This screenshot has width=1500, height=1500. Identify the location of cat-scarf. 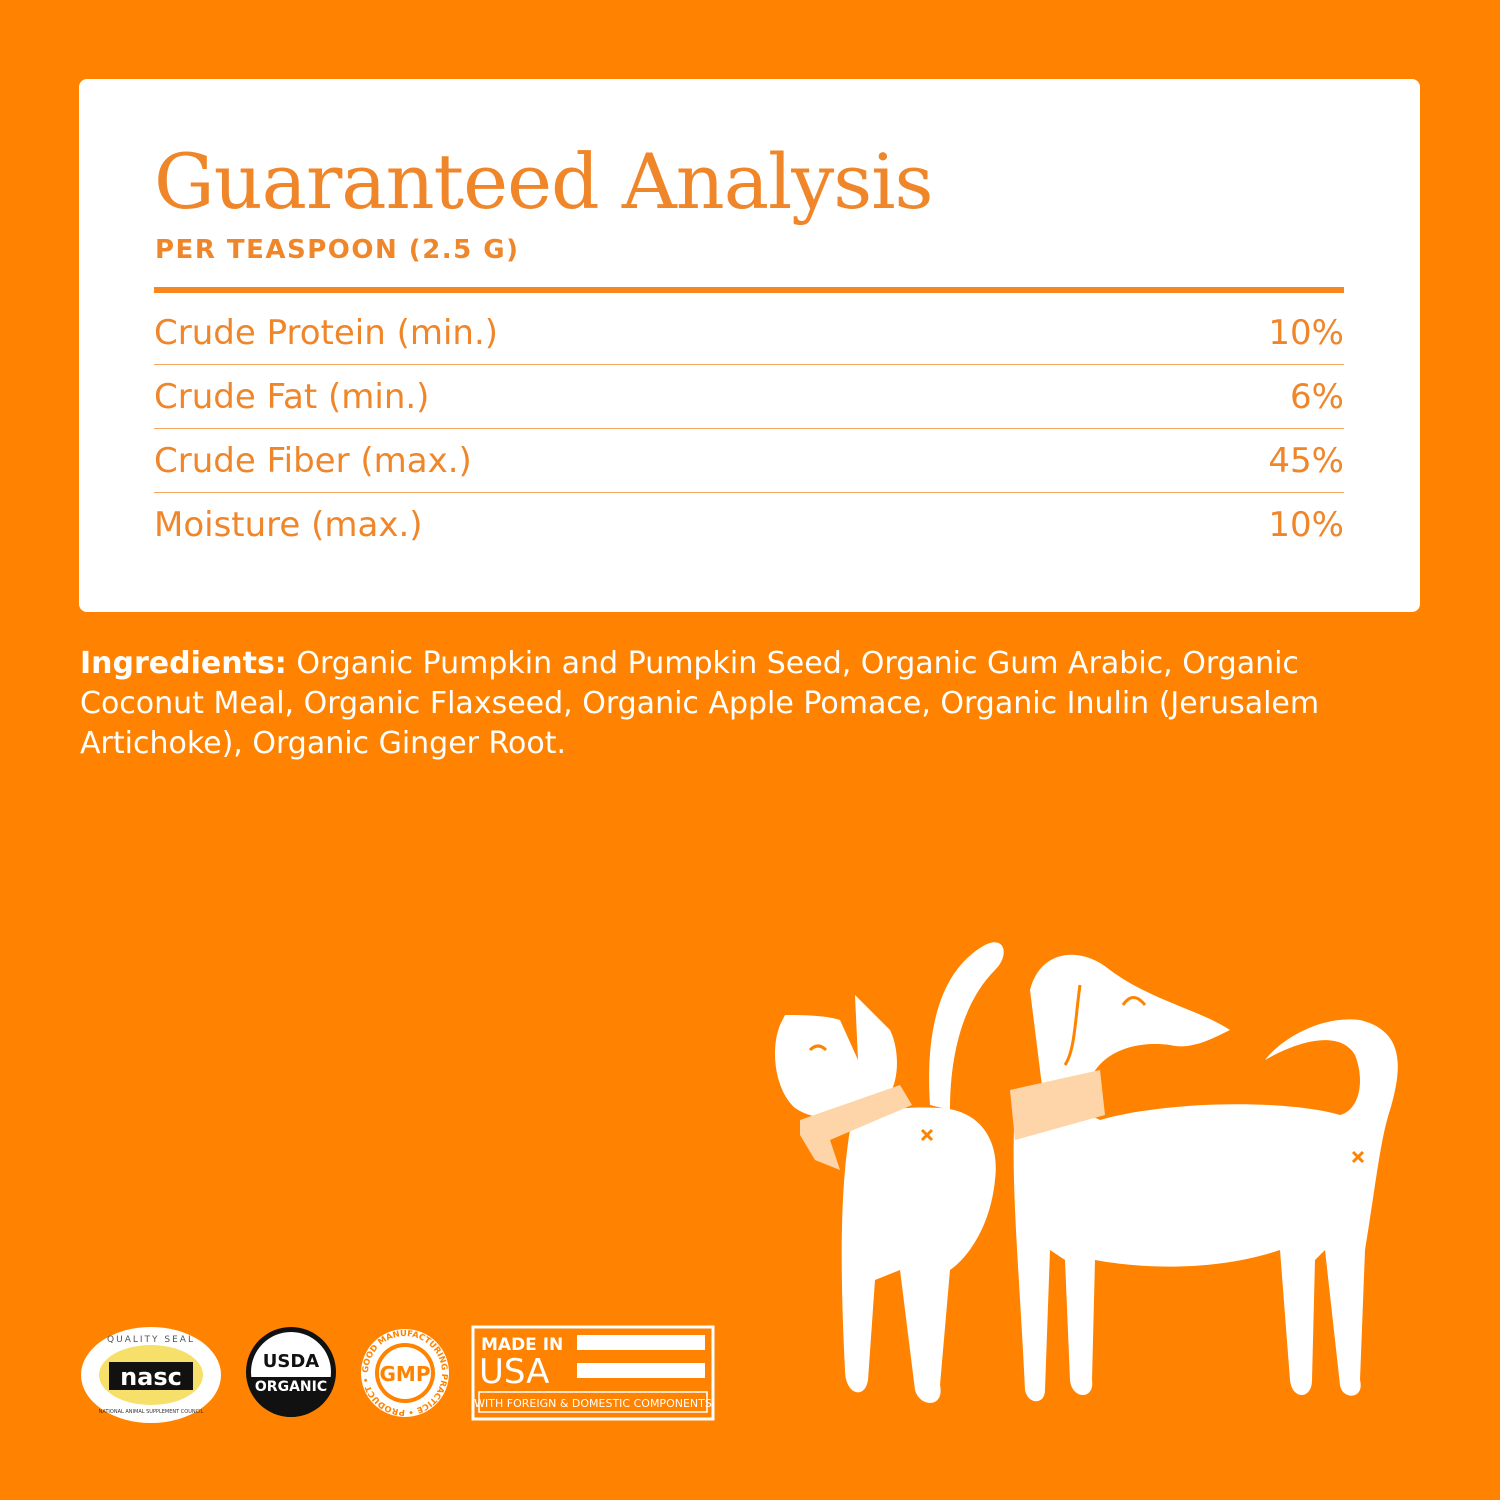
(856, 1127).